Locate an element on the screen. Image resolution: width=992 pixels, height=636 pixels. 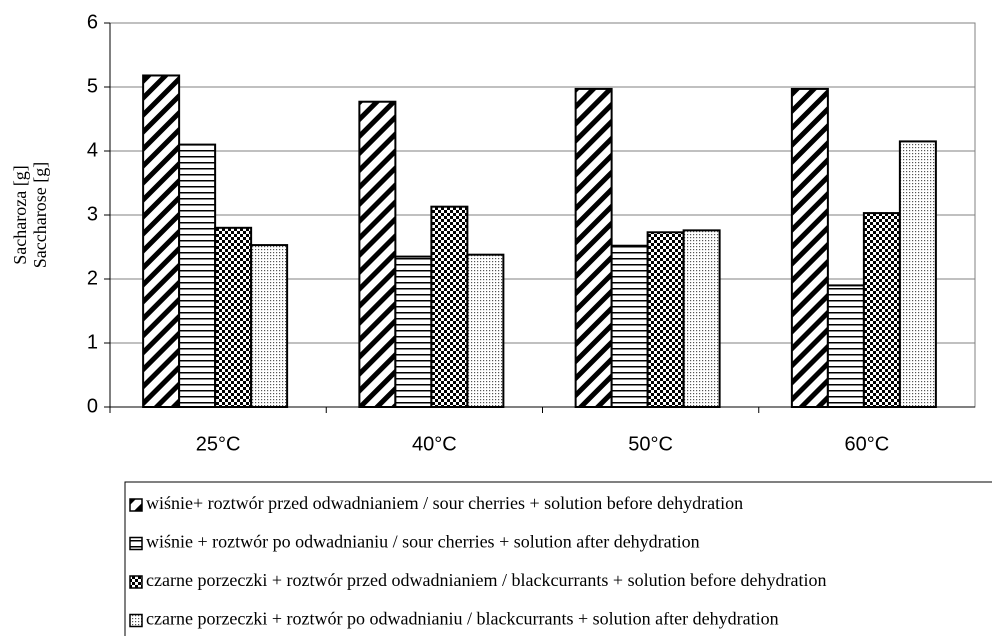
y-axis-label: Sacharoza [g] is located at coordinates (20, 214).